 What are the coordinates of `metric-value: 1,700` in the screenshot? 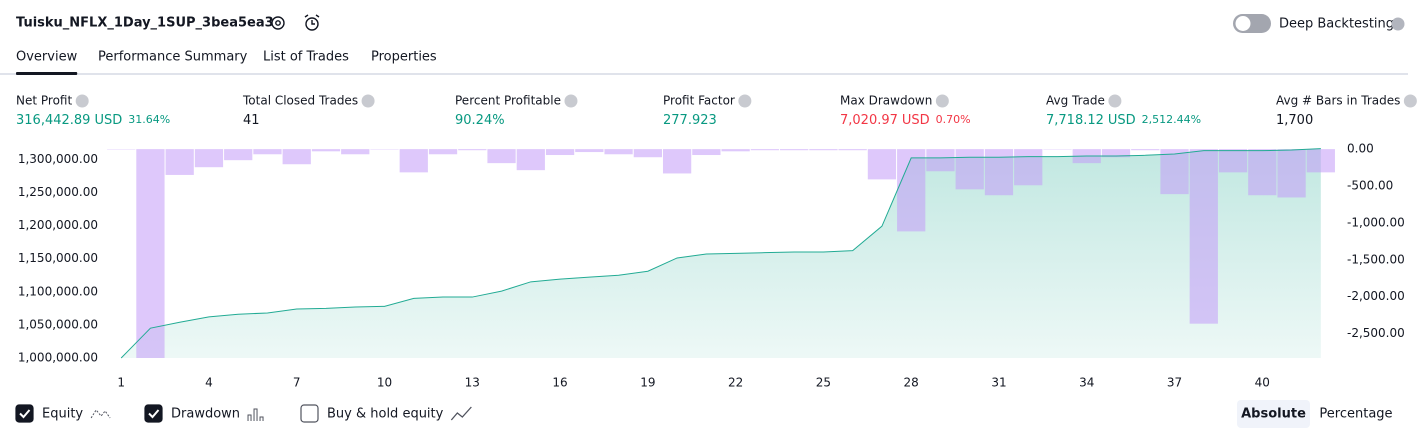 It's located at (1294, 120).